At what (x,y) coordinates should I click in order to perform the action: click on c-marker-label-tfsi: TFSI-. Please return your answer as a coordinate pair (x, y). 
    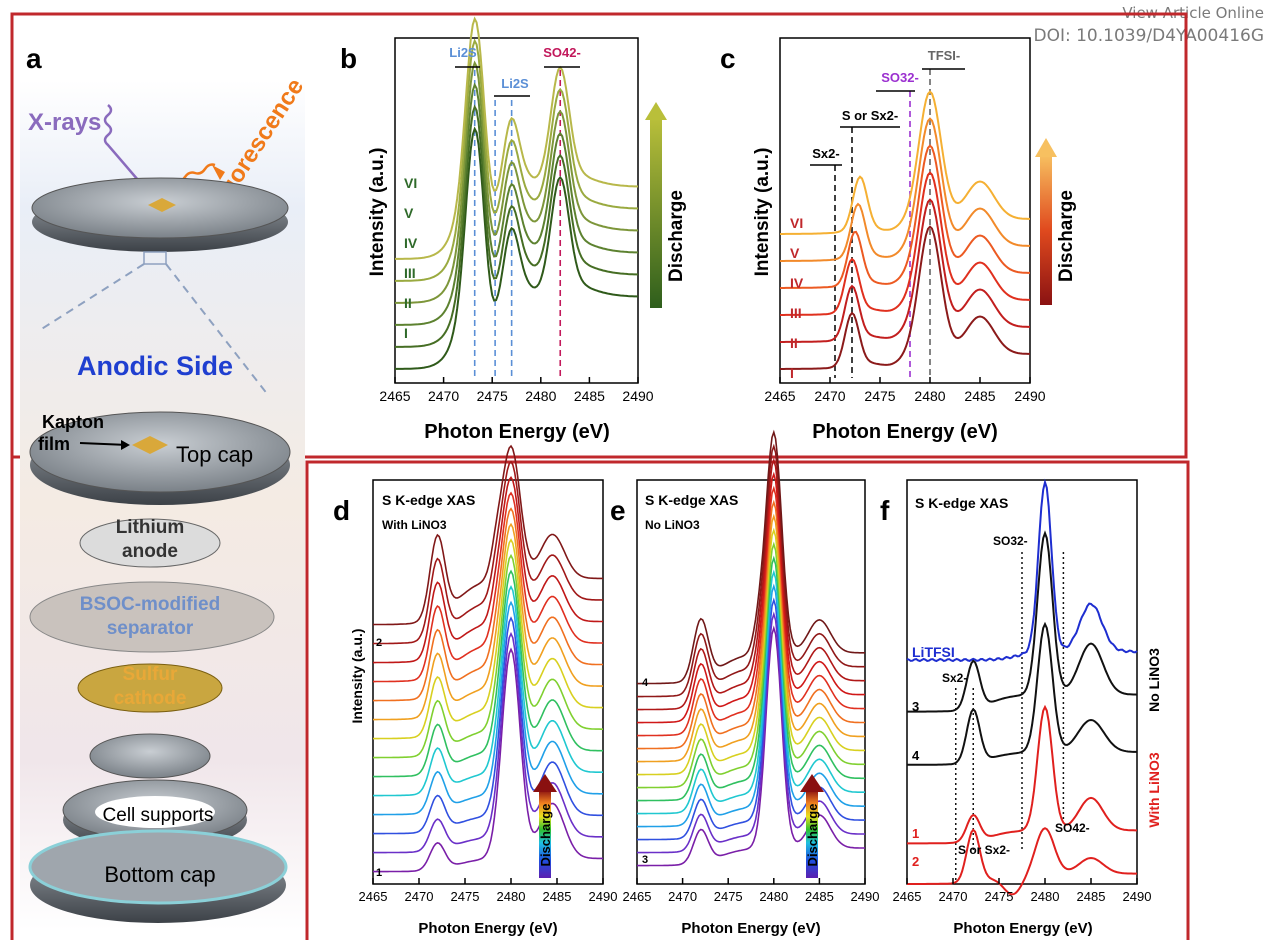
    Looking at the image, I should click on (944, 55).